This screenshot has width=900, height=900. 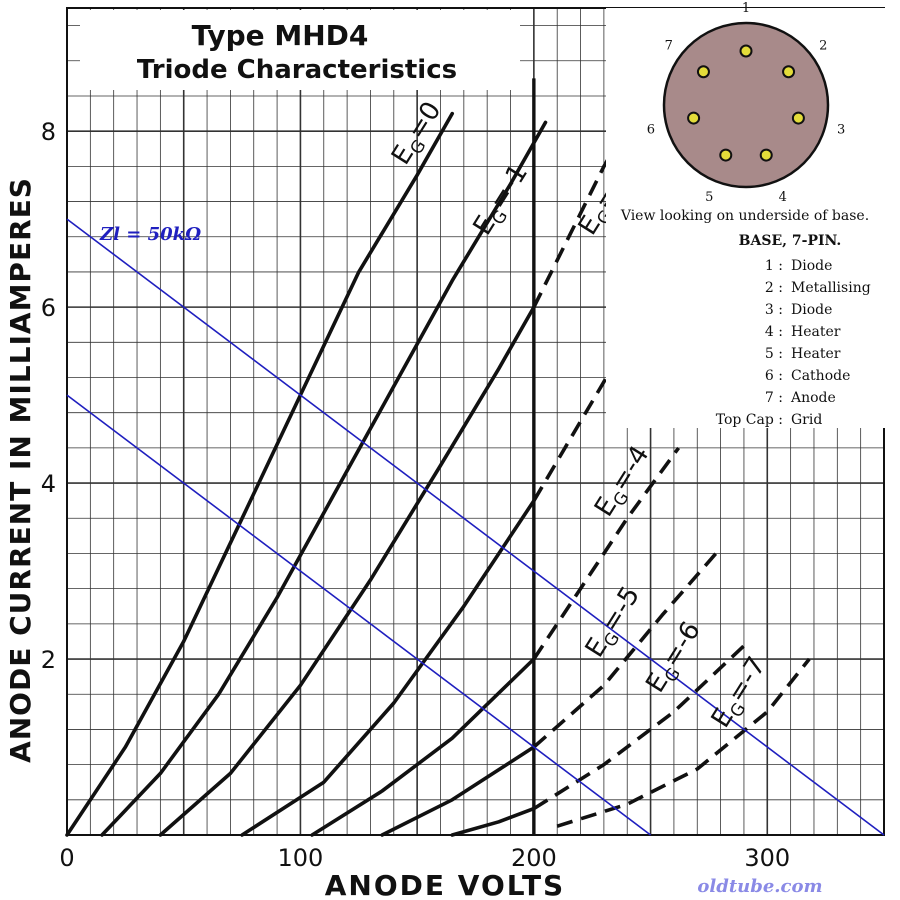 What do you see at coordinates (774, 332) in the screenshot?
I see `pin-list-number: 4 :` at bounding box center [774, 332].